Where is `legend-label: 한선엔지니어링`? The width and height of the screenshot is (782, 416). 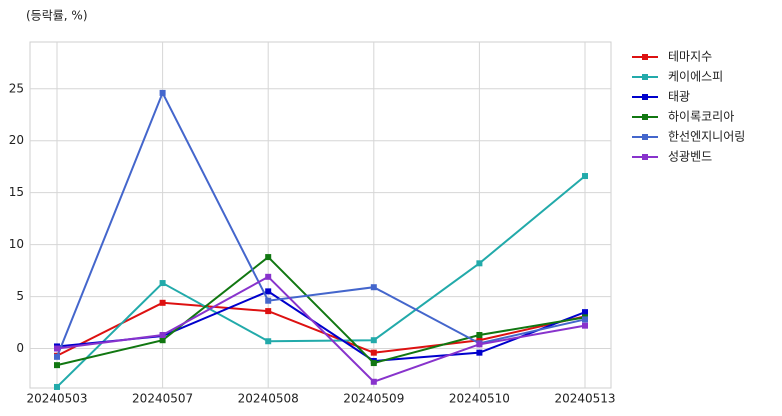
legend-label: 한선엔지니어링 is located at coordinates (706, 137).